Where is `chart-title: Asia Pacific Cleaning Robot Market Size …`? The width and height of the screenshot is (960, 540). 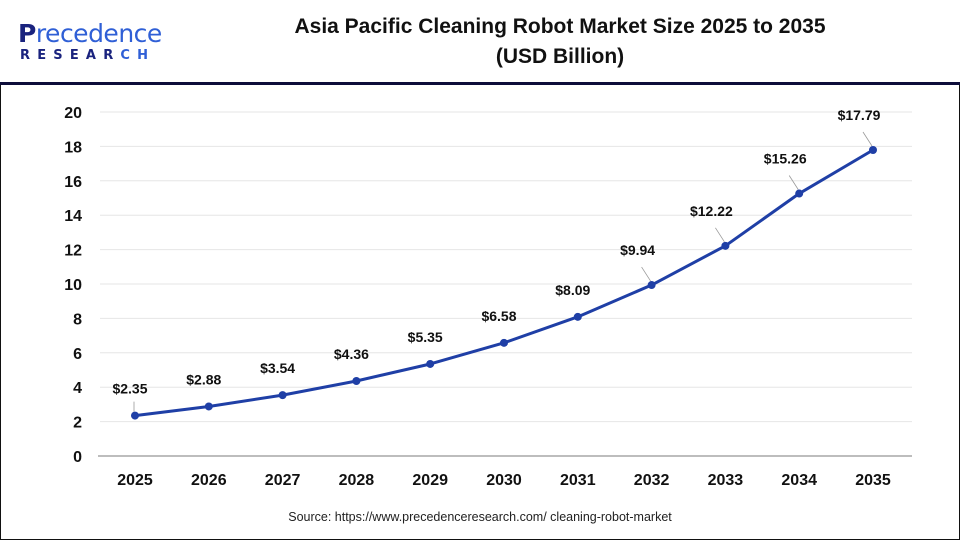
chart-title: Asia Pacific Cleaning Robot Market Size … is located at coordinates (560, 42).